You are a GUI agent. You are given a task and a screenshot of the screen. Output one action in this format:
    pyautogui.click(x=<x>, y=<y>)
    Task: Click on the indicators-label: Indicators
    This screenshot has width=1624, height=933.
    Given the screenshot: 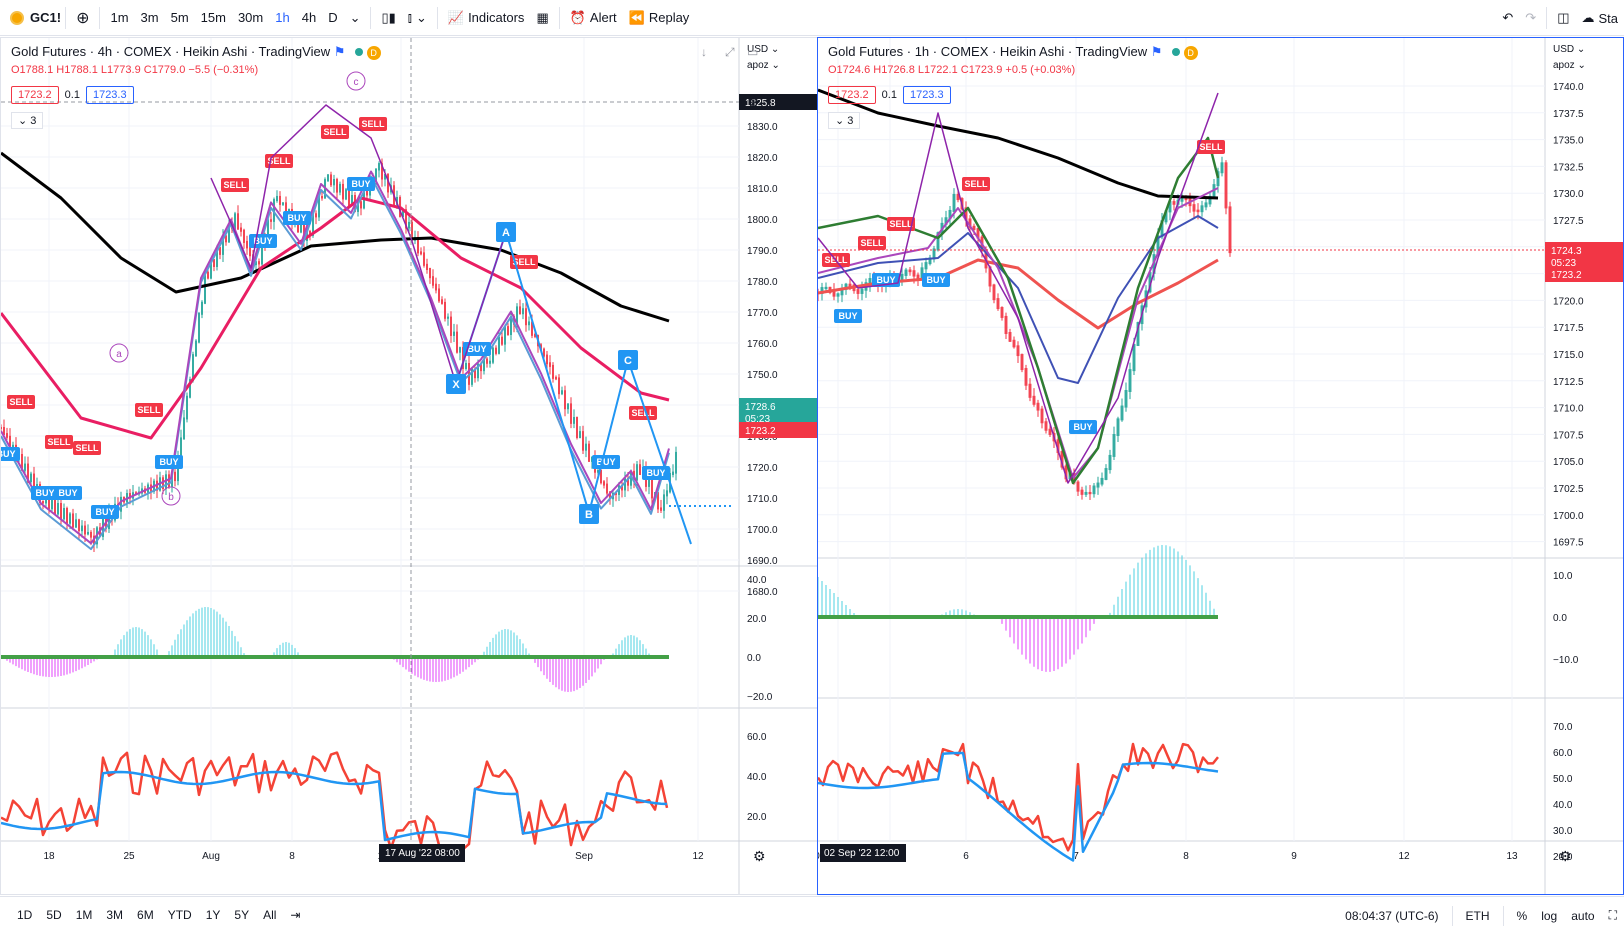 What is the action you would take?
    pyautogui.click(x=496, y=17)
    